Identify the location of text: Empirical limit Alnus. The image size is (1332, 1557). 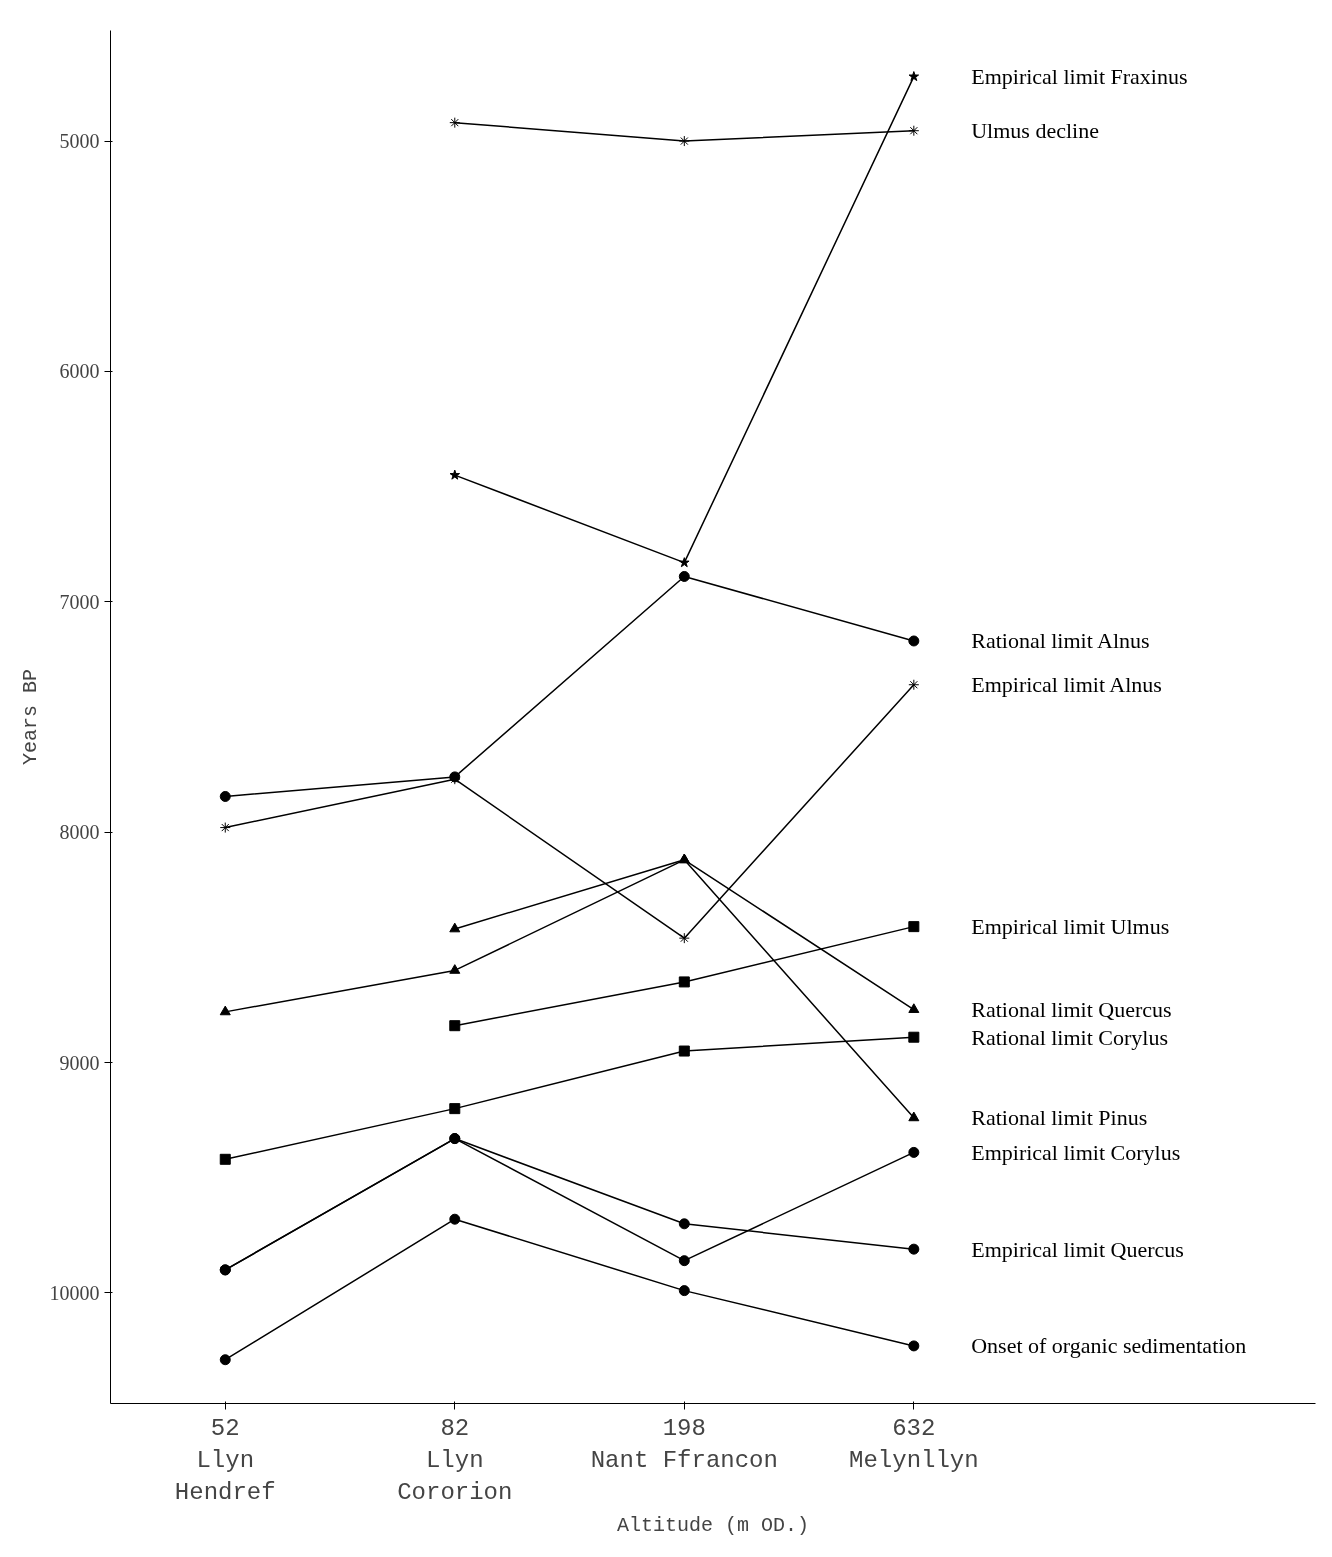
(1066, 685).